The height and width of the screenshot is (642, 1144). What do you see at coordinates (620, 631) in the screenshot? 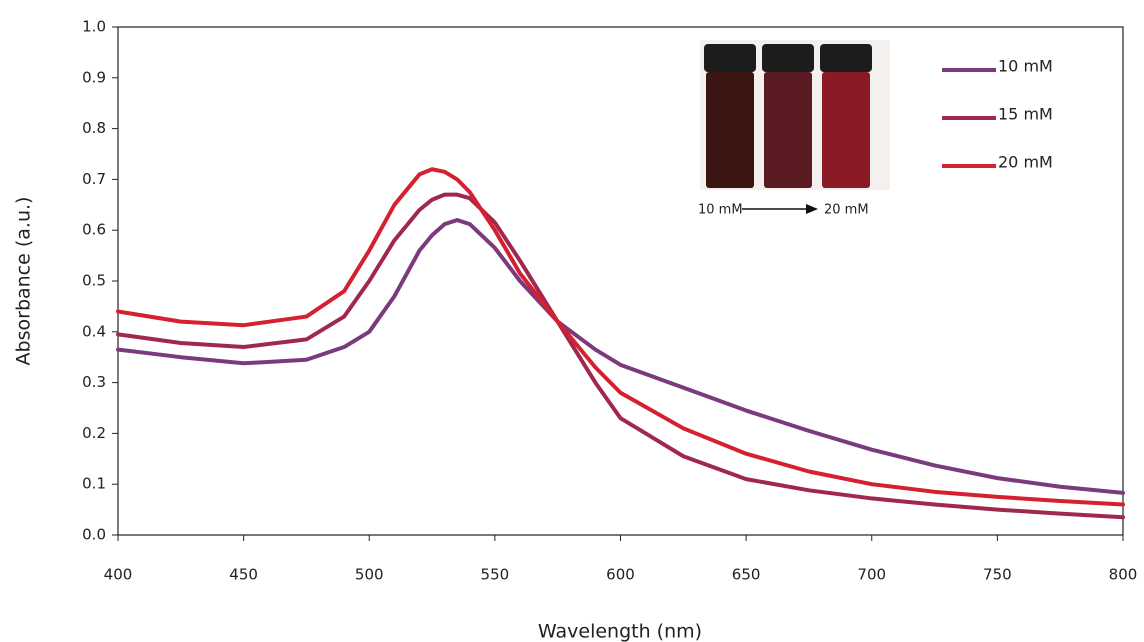
I see `x-axis-title: Wavelength (nm)` at bounding box center [620, 631].